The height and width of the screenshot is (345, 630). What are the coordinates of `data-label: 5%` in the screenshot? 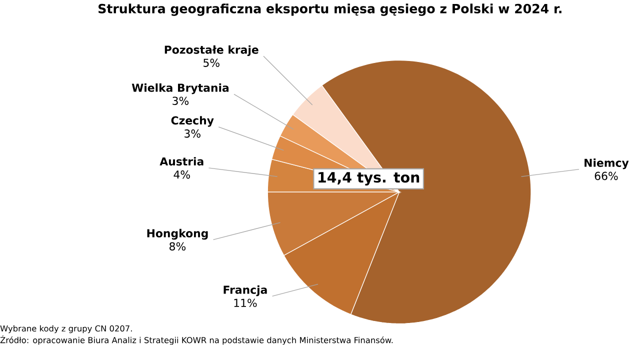 It's located at (212, 63).